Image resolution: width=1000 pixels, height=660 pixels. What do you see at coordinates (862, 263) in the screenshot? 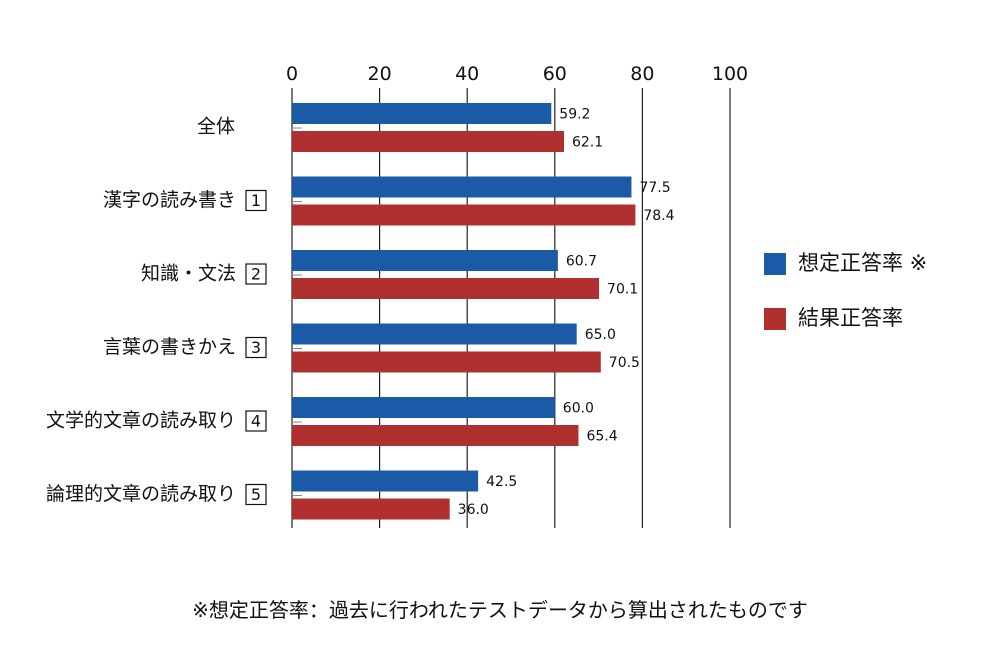
I see `legend-label-1: 想定正答率 ※` at bounding box center [862, 263].